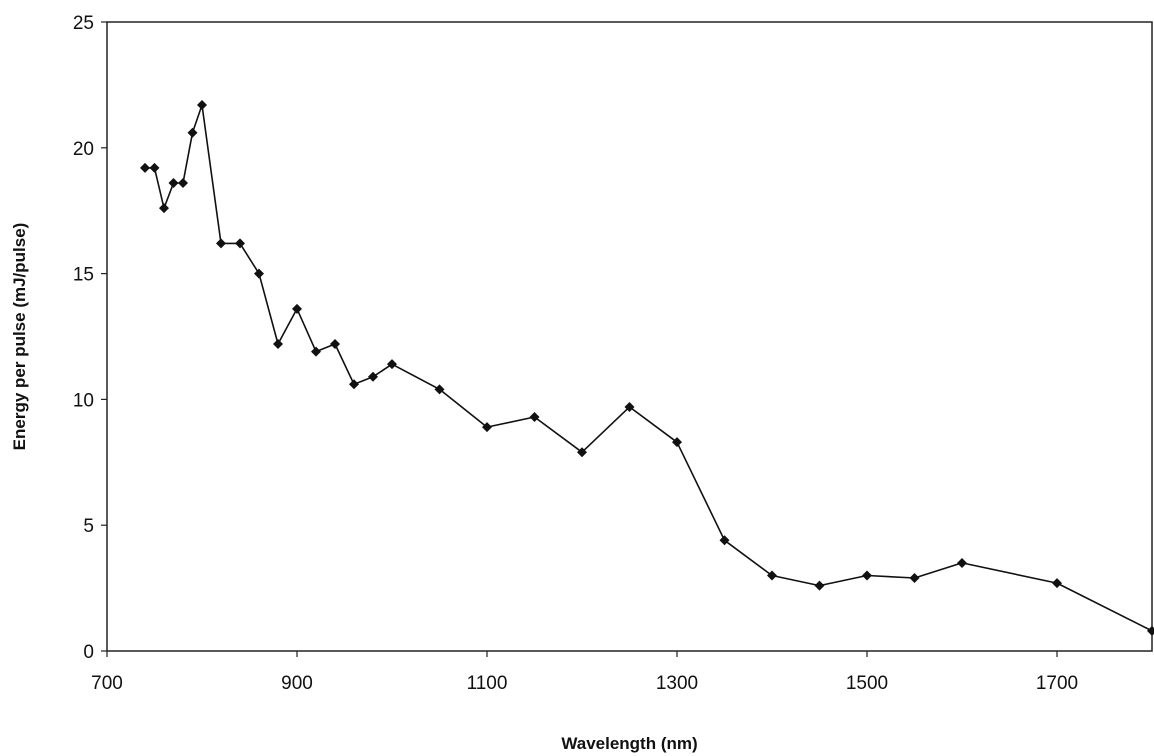  Describe the element at coordinates (629, 743) in the screenshot. I see `x-axis-title: Wavelength (nm)` at that location.